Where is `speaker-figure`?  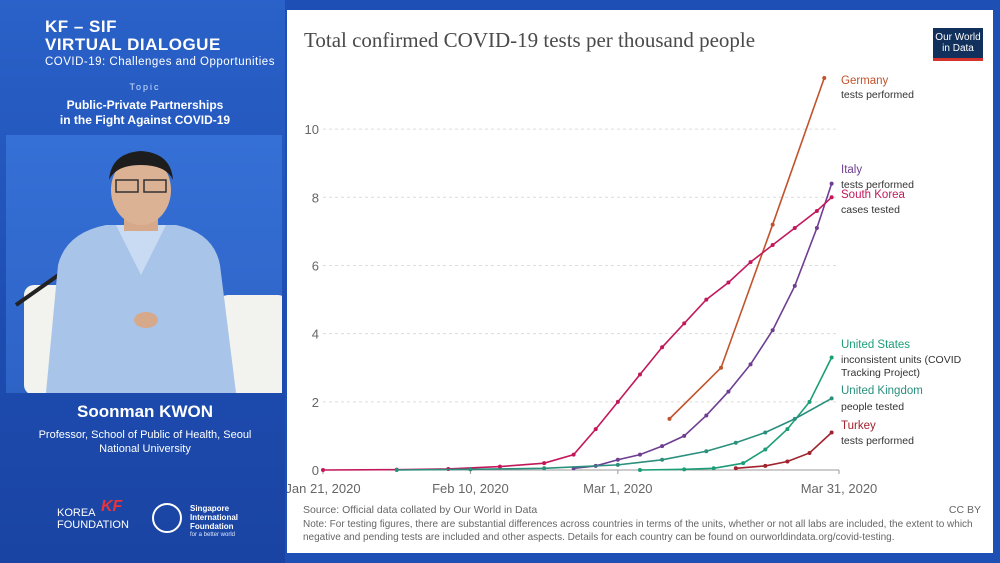 speaker-figure is located at coordinates (125, 272).